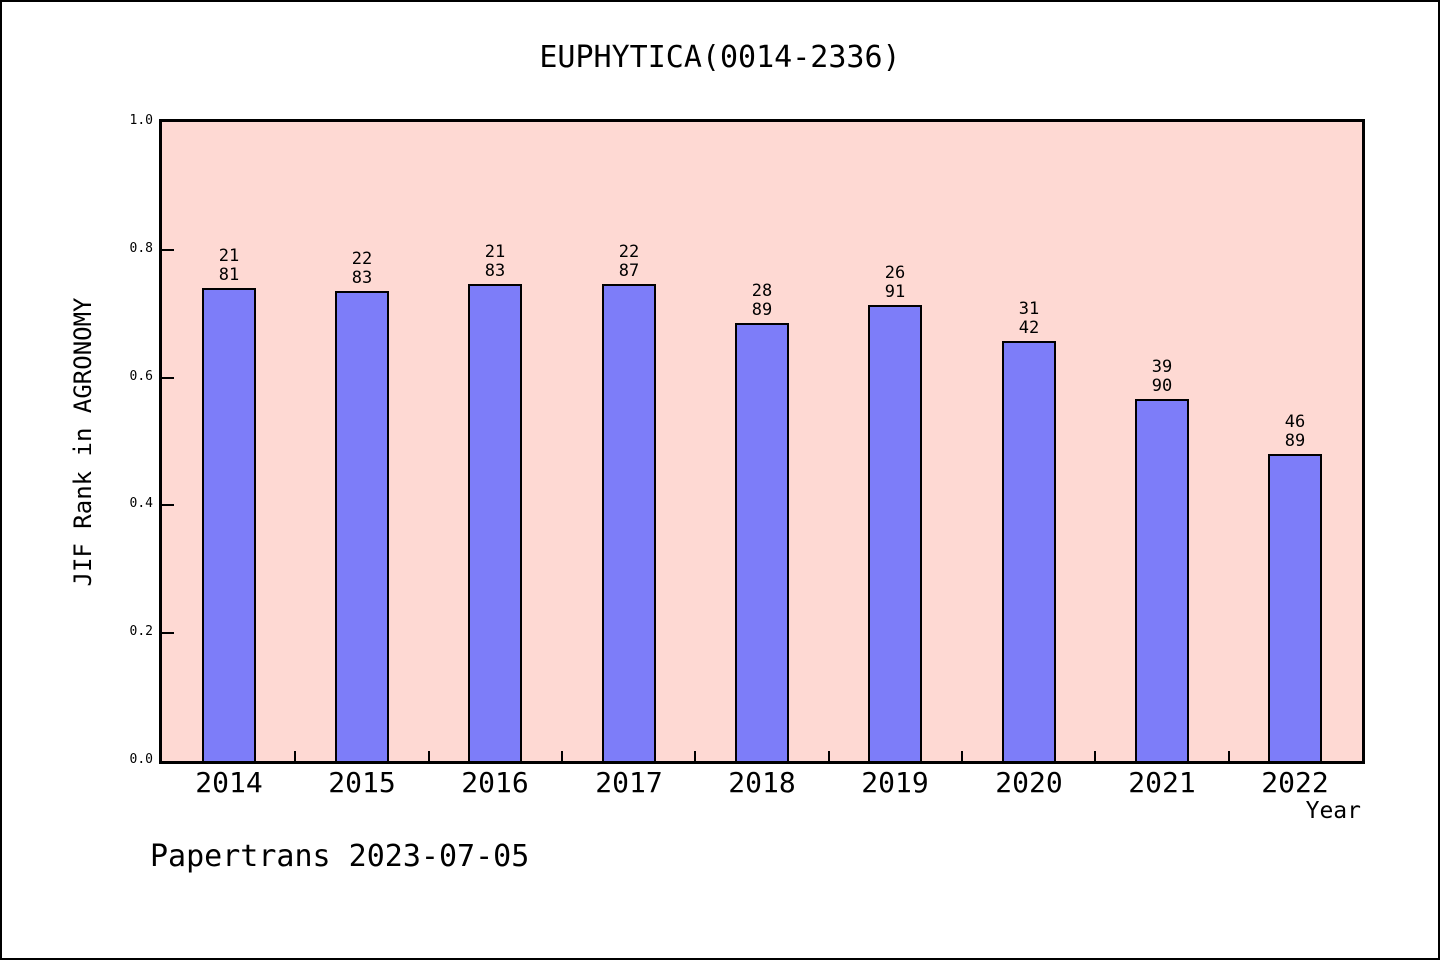 The width and height of the screenshot is (1440, 960). I want to click on y-tick-label-0.6: 0.6, so click(141, 376).